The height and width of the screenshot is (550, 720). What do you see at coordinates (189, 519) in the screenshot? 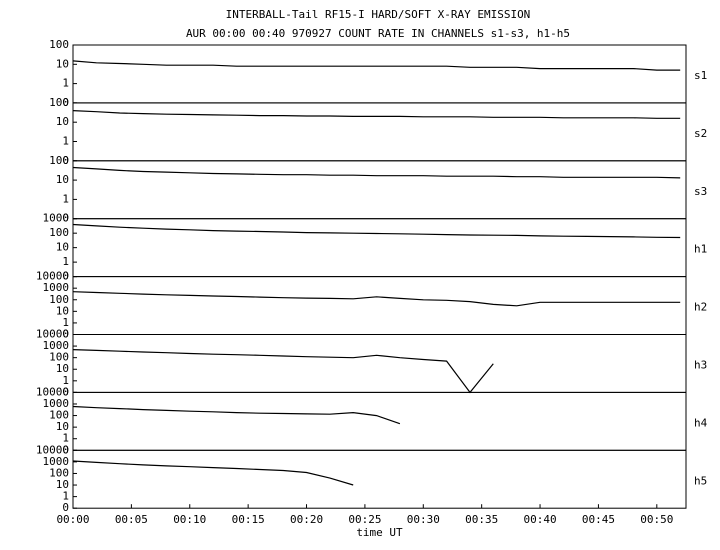
I see `x-tick-label: 00:10` at bounding box center [189, 519].